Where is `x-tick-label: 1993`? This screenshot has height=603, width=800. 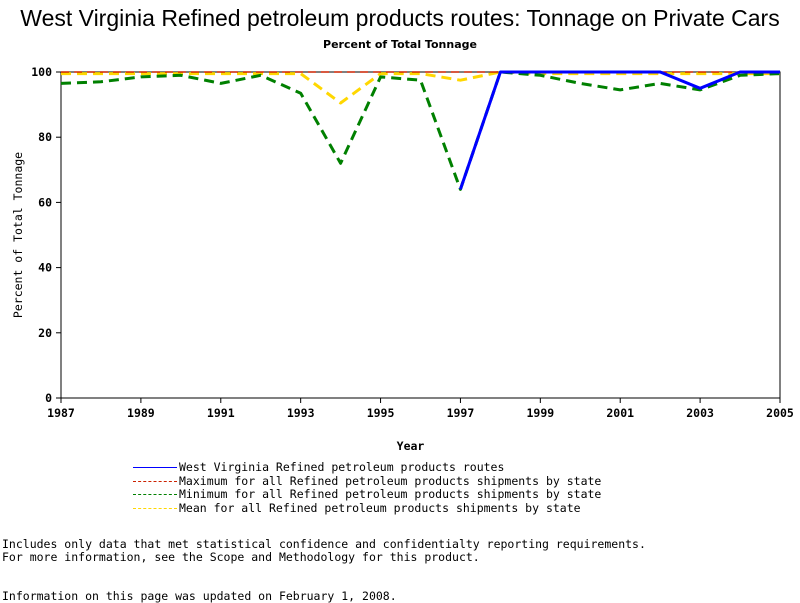
x-tick-label: 1993 is located at coordinates (301, 413).